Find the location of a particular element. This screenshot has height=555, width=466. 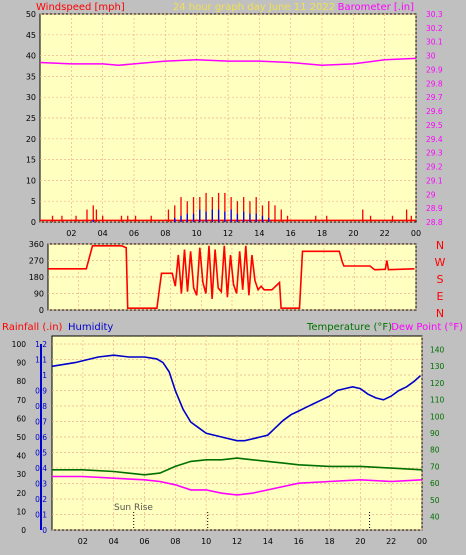

windspeed-title: Windspeed [mph] is located at coordinates (80, 7).